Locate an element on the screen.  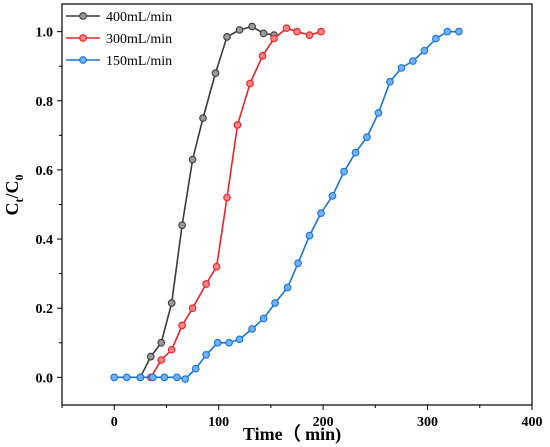
y-axis-title-sub-0: 0 is located at coordinates (19, 178).